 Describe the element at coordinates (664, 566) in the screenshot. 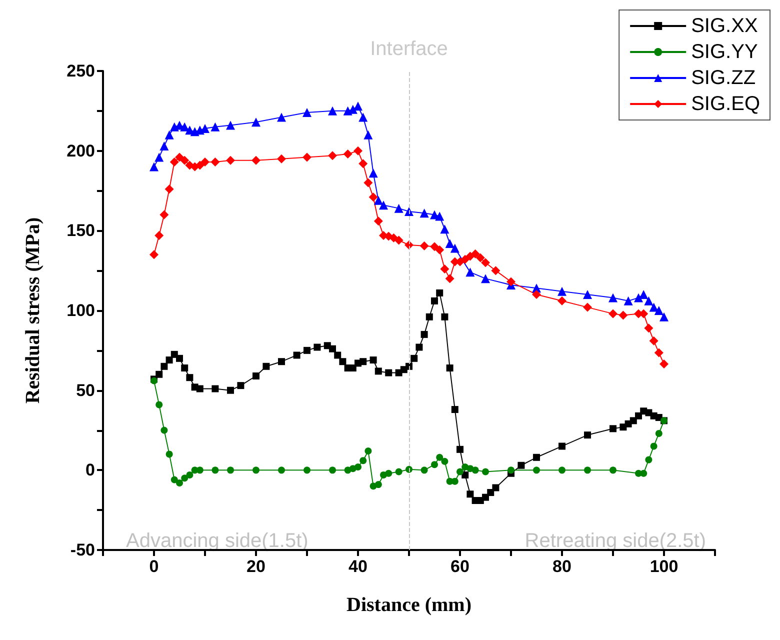

I see `x-tick-label: 100` at that location.